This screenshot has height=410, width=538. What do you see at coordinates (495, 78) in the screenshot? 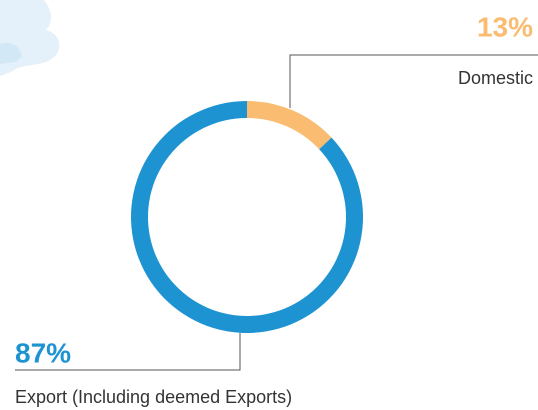
I see `legend-label: Domestic` at bounding box center [495, 78].